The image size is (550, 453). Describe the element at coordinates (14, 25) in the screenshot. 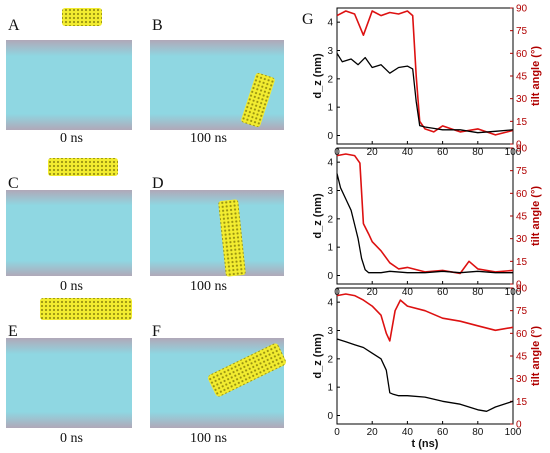

I see `panel-letter: A` at that location.